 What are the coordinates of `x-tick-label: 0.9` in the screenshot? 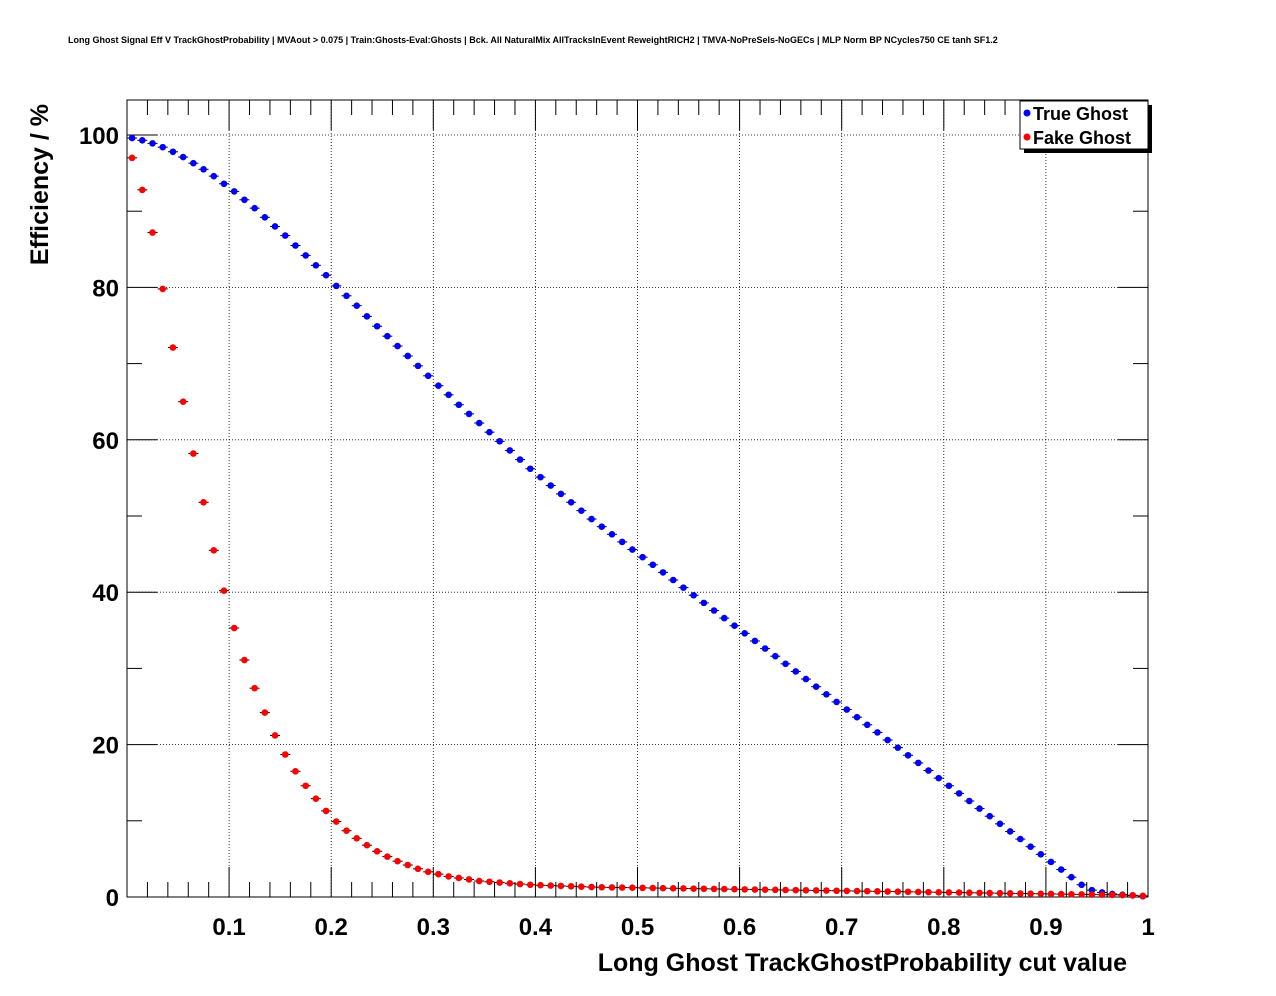 It's located at (1045, 927).